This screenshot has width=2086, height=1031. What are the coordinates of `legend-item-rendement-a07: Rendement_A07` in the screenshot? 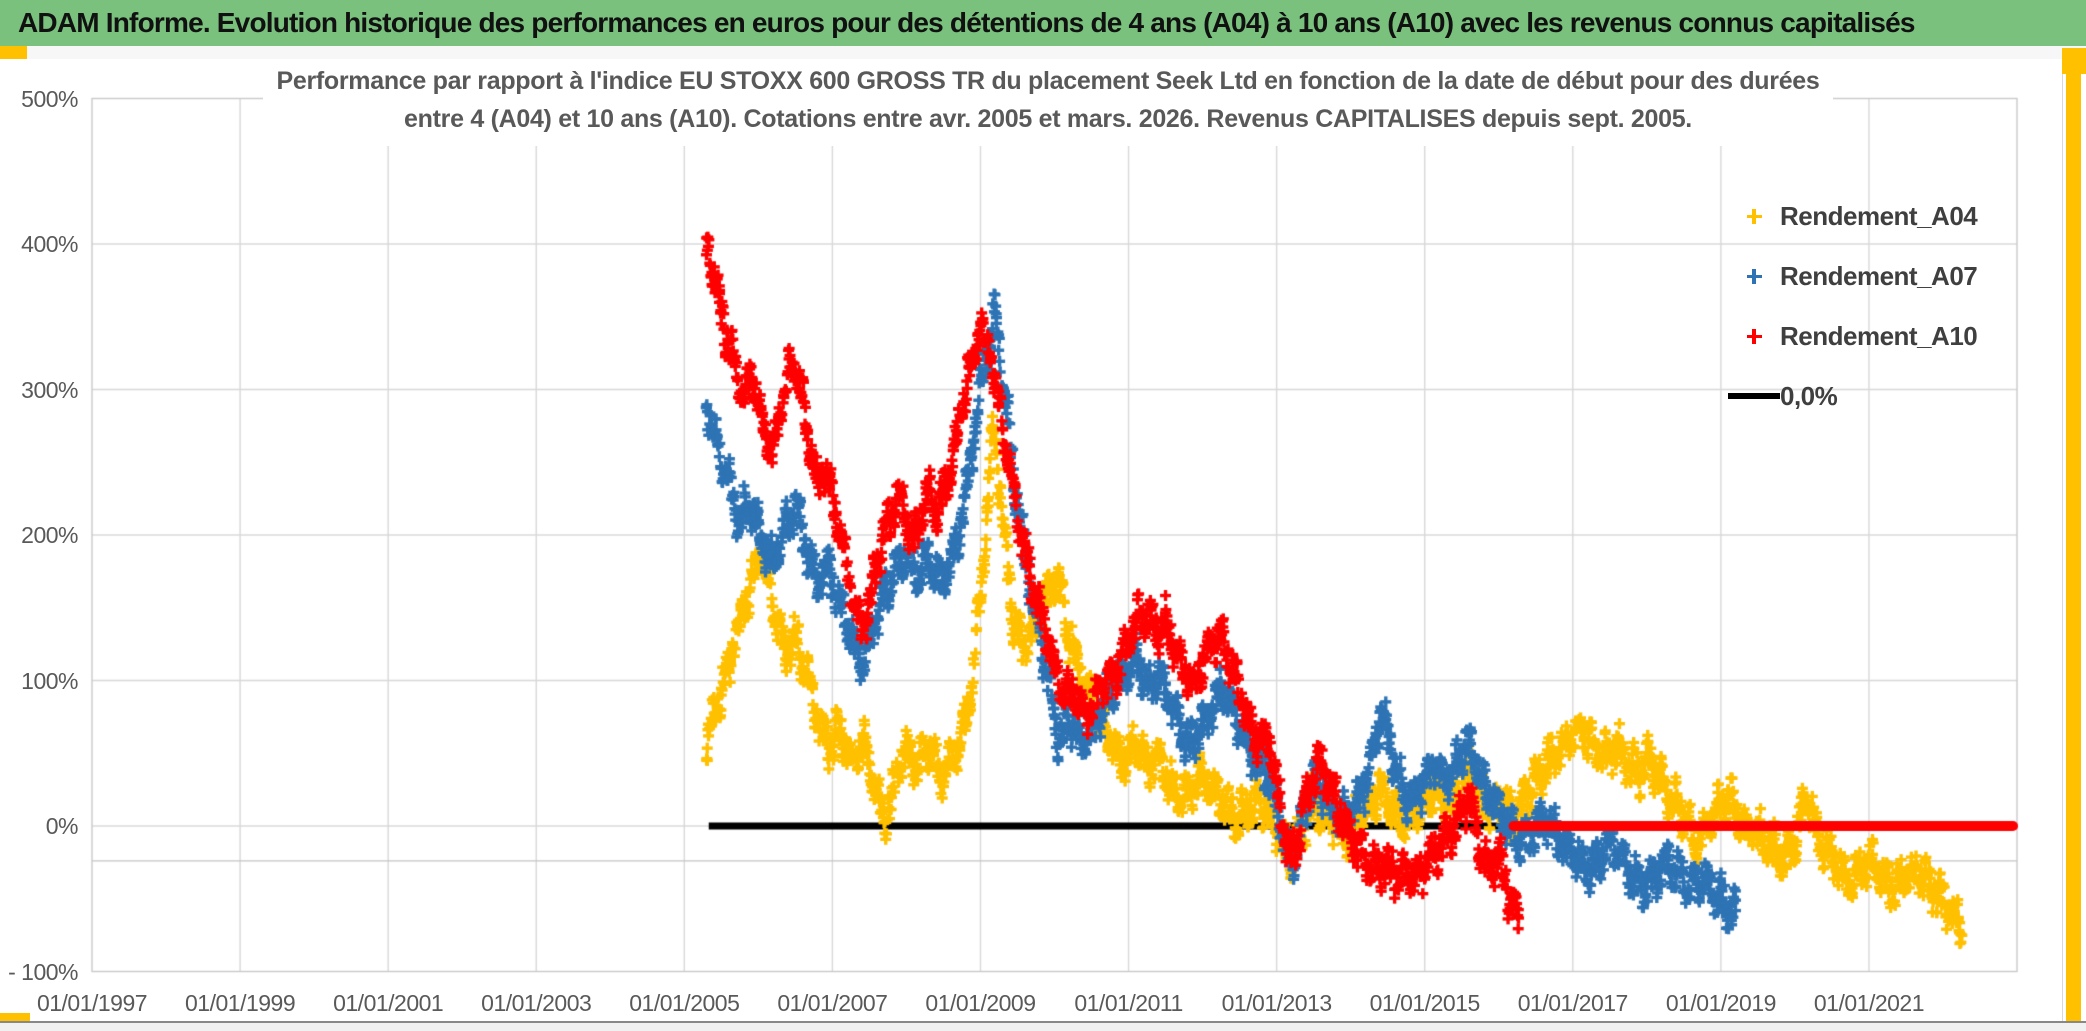 It's located at (1853, 276).